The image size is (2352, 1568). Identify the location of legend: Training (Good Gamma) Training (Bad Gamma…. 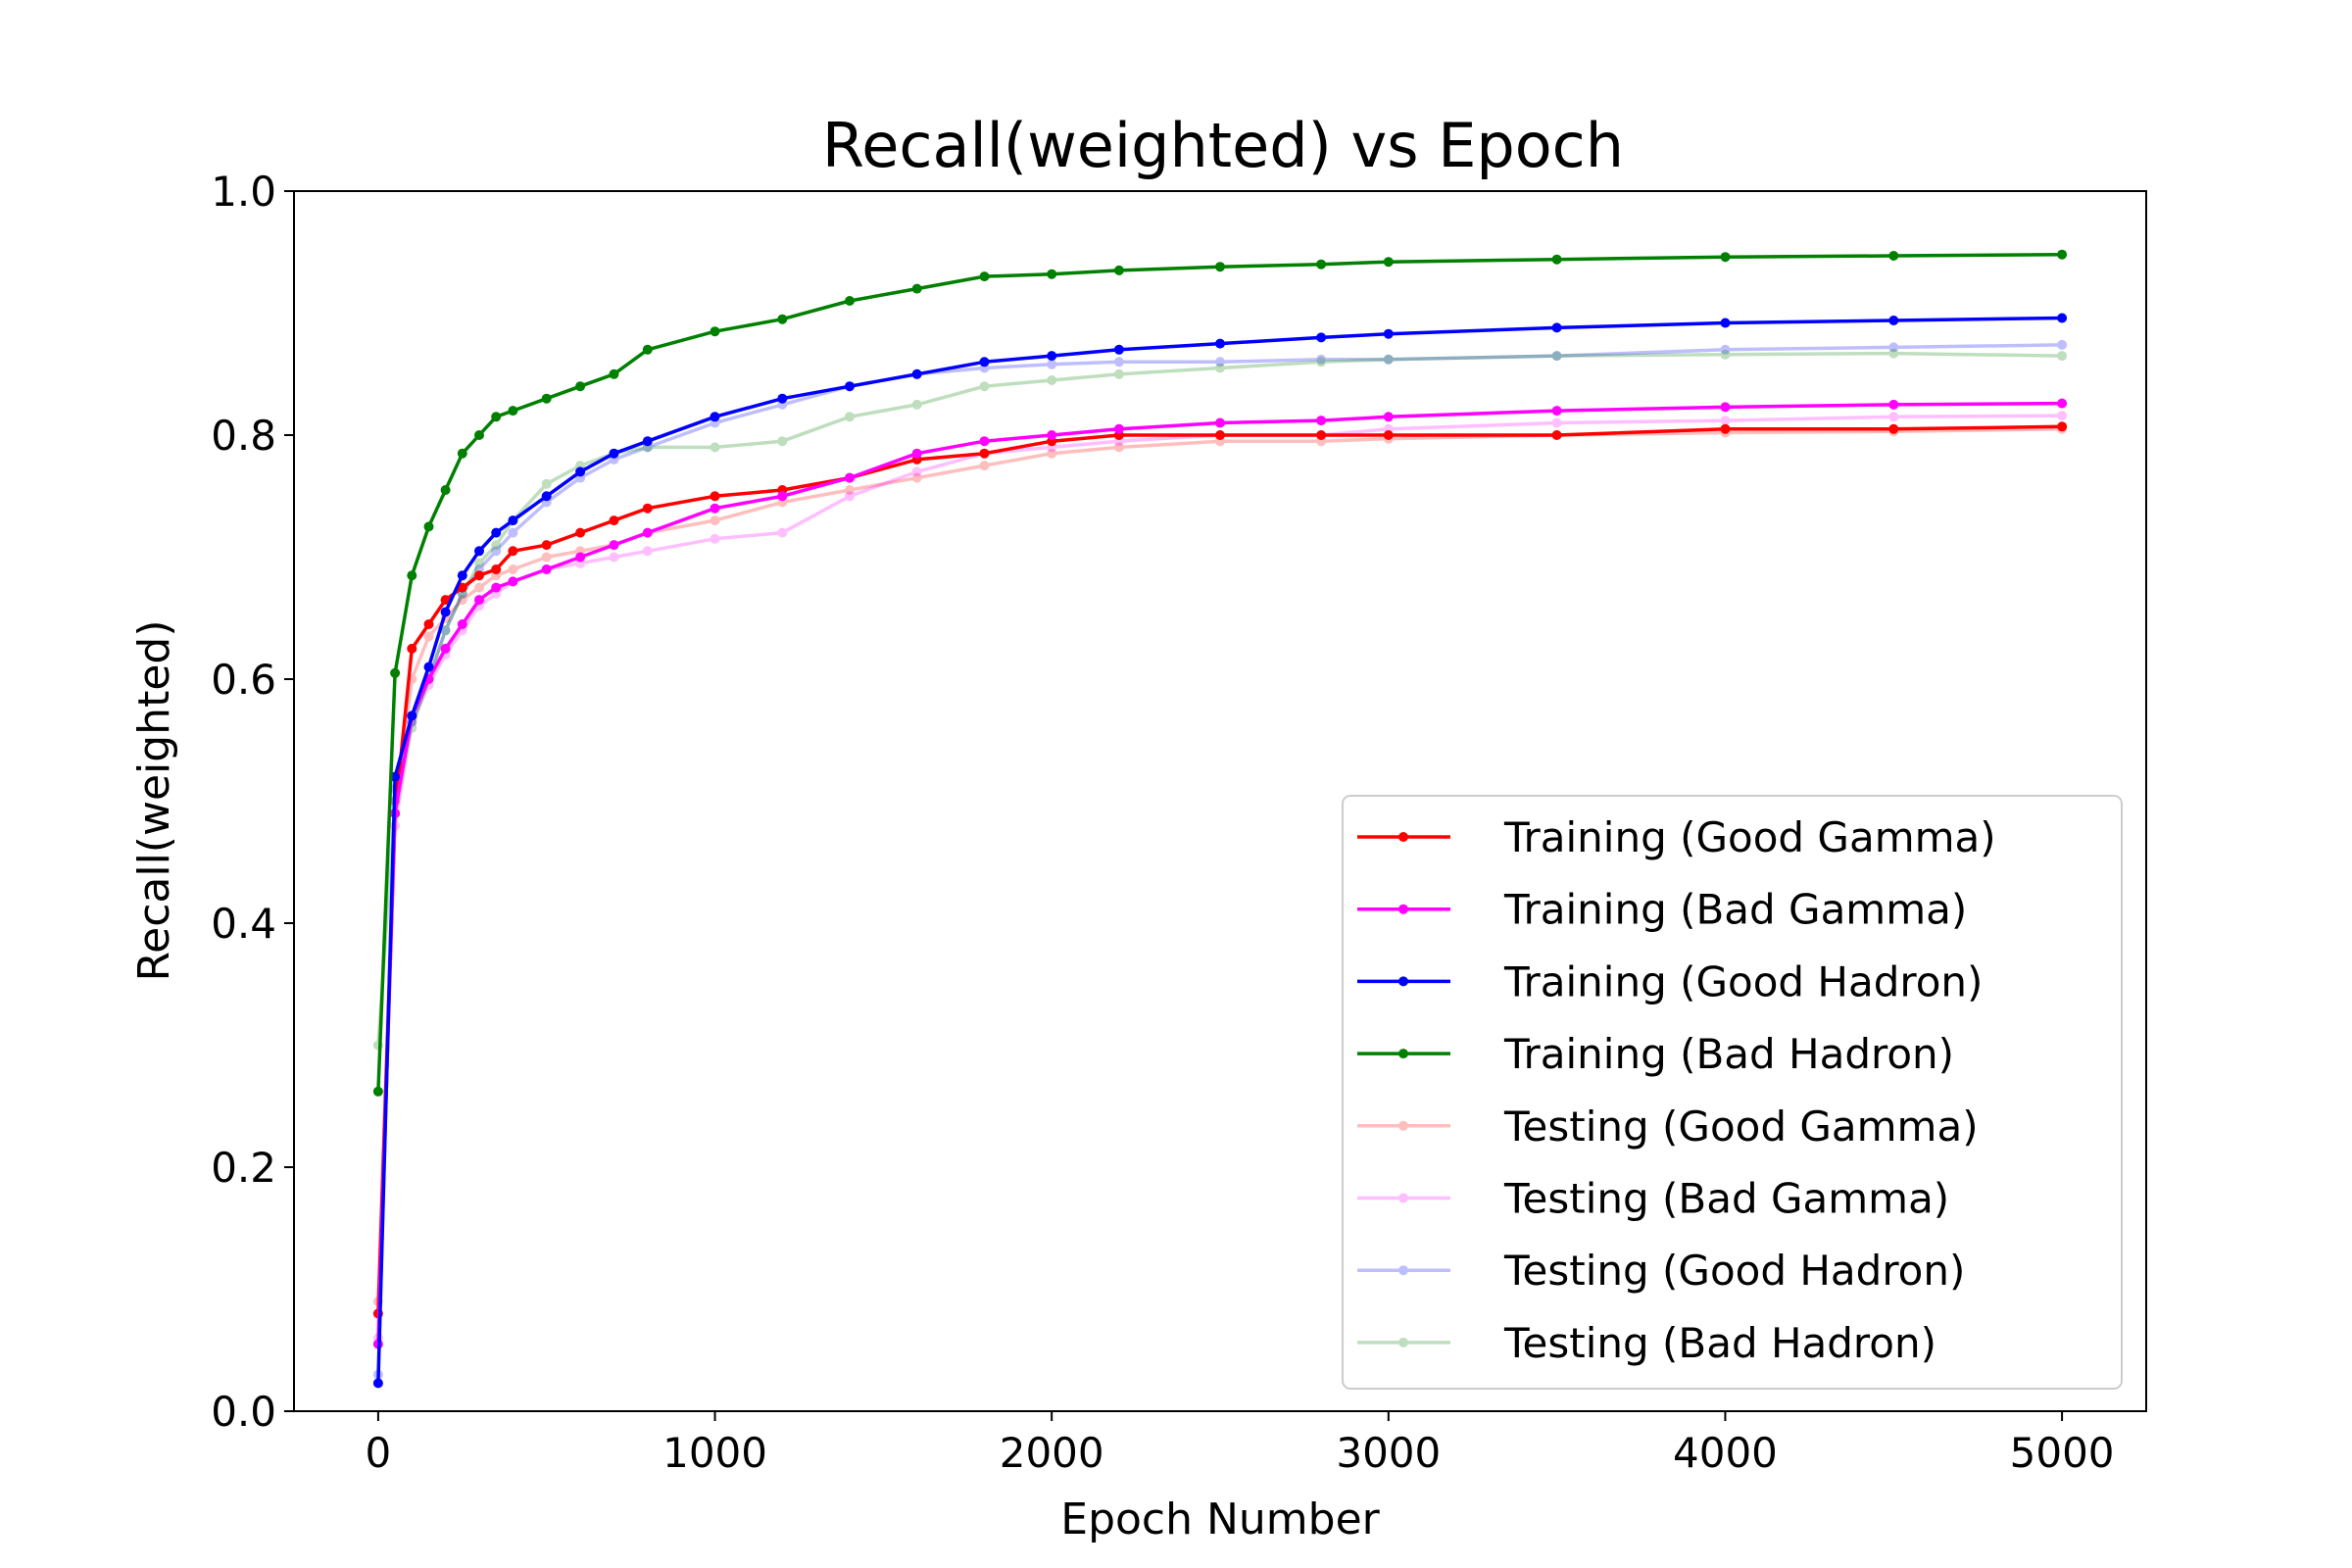
(1732, 1092).